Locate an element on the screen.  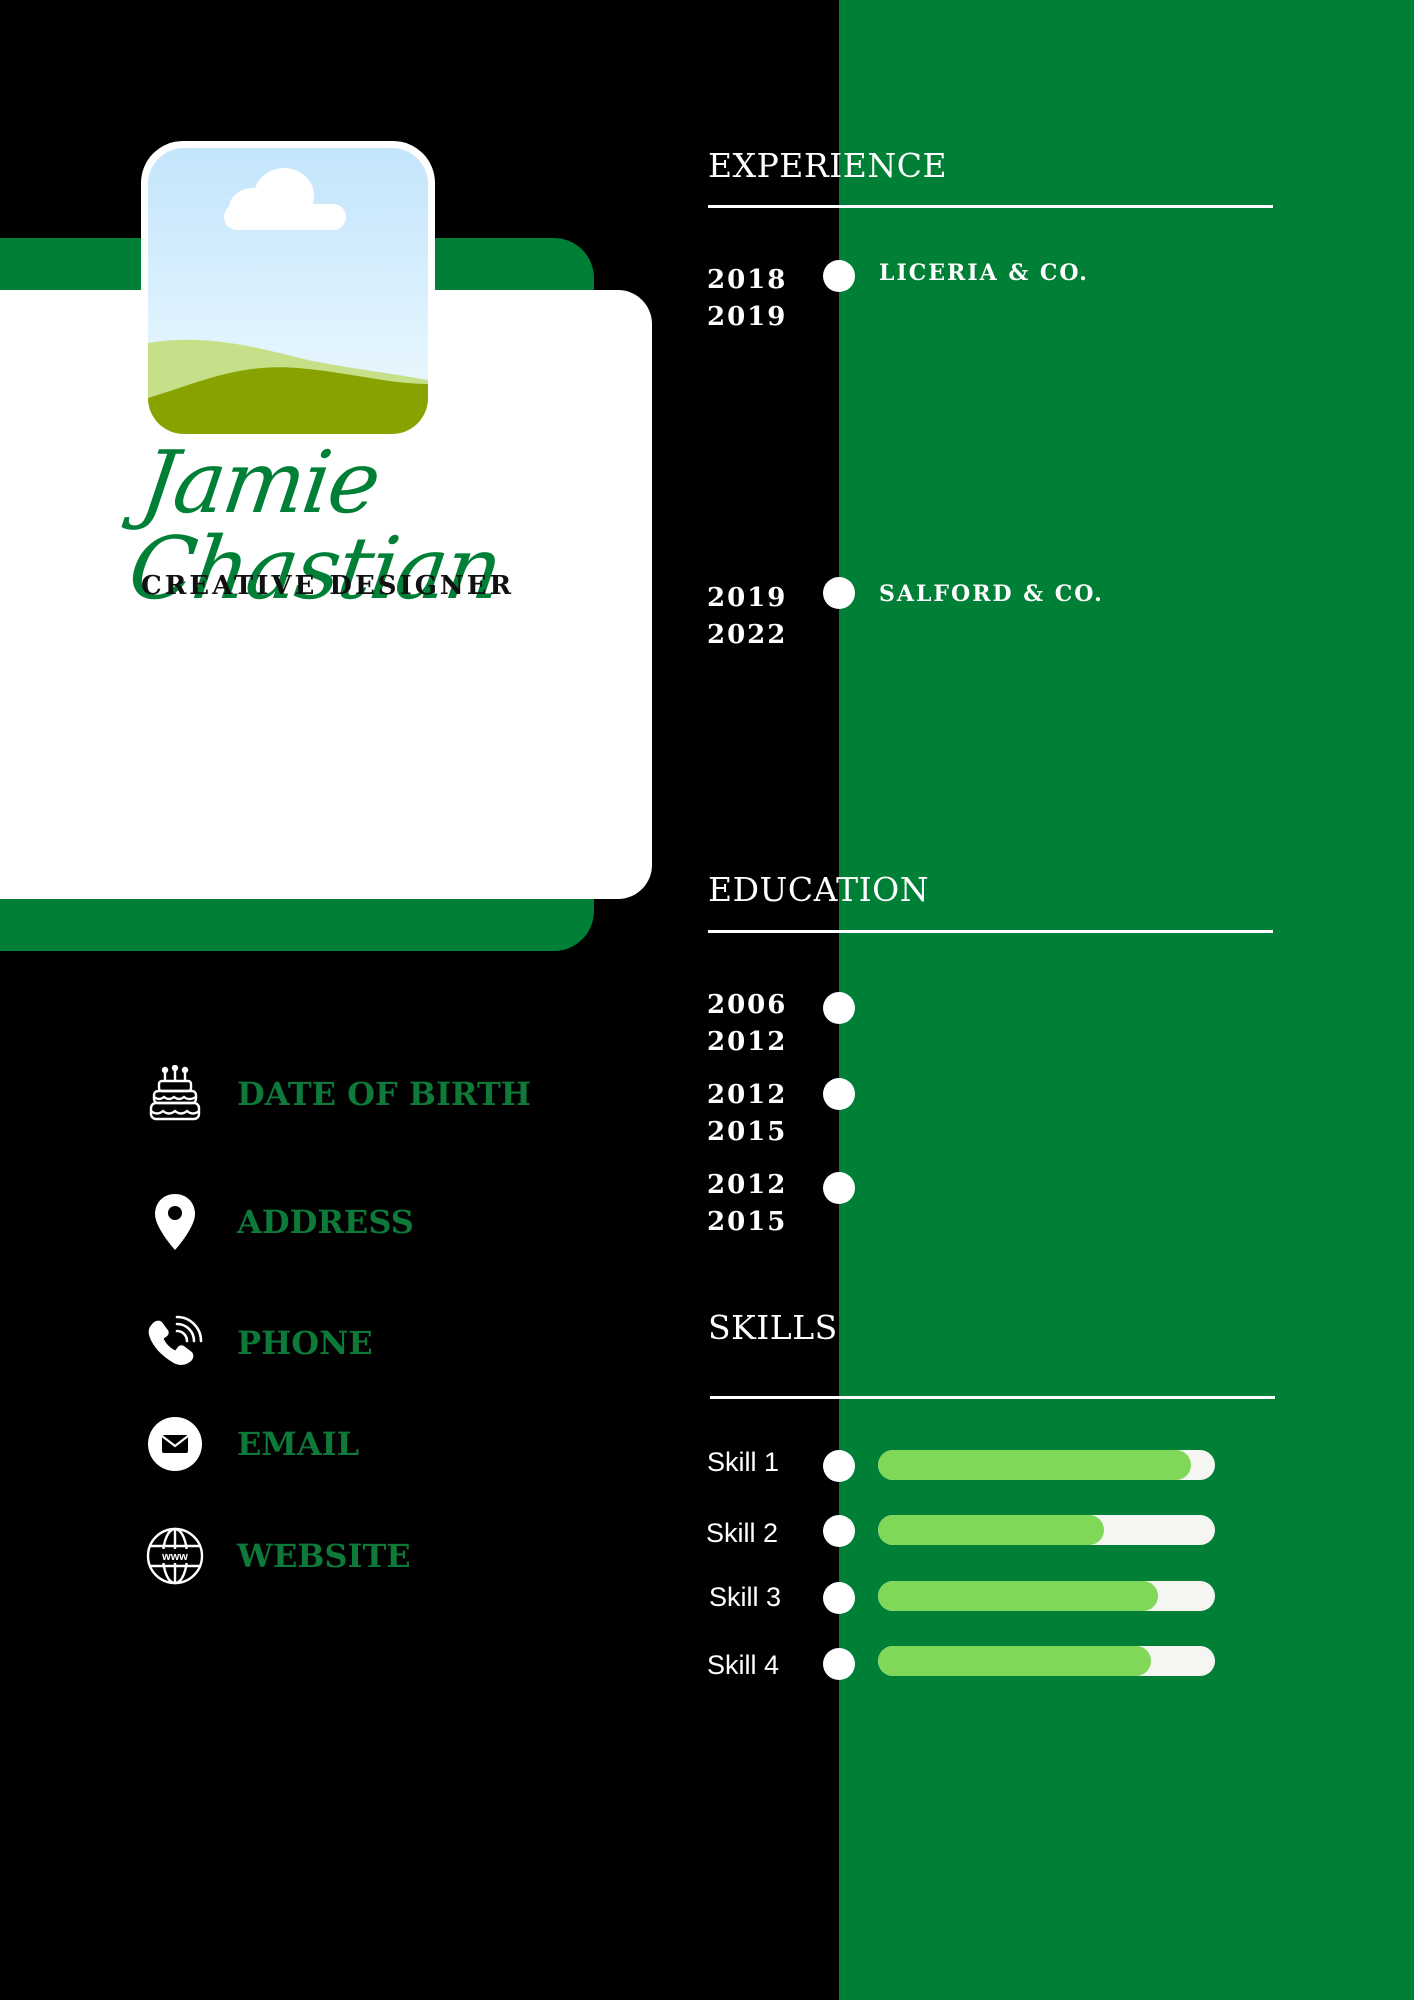
svg-text: www is located at coordinates (174, 1557).